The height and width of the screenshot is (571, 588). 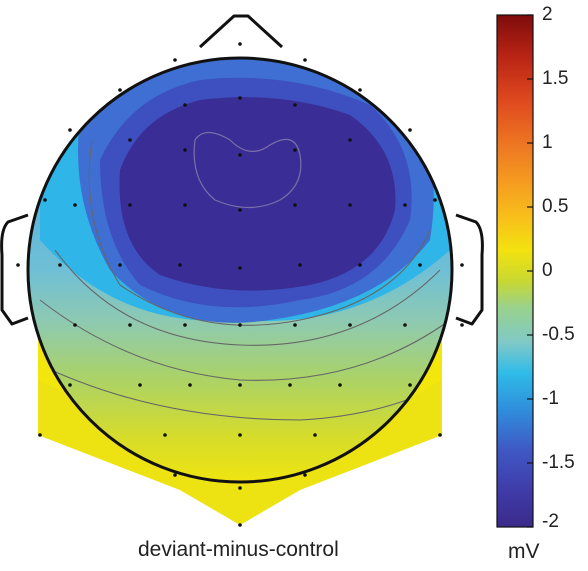 I want to click on colorbar-ticks, so click(x=530, y=271).